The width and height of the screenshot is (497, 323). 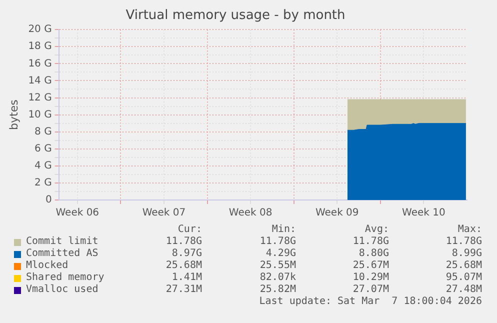 What do you see at coordinates (281, 254) in the screenshot?
I see `text: 4.29G` at bounding box center [281, 254].